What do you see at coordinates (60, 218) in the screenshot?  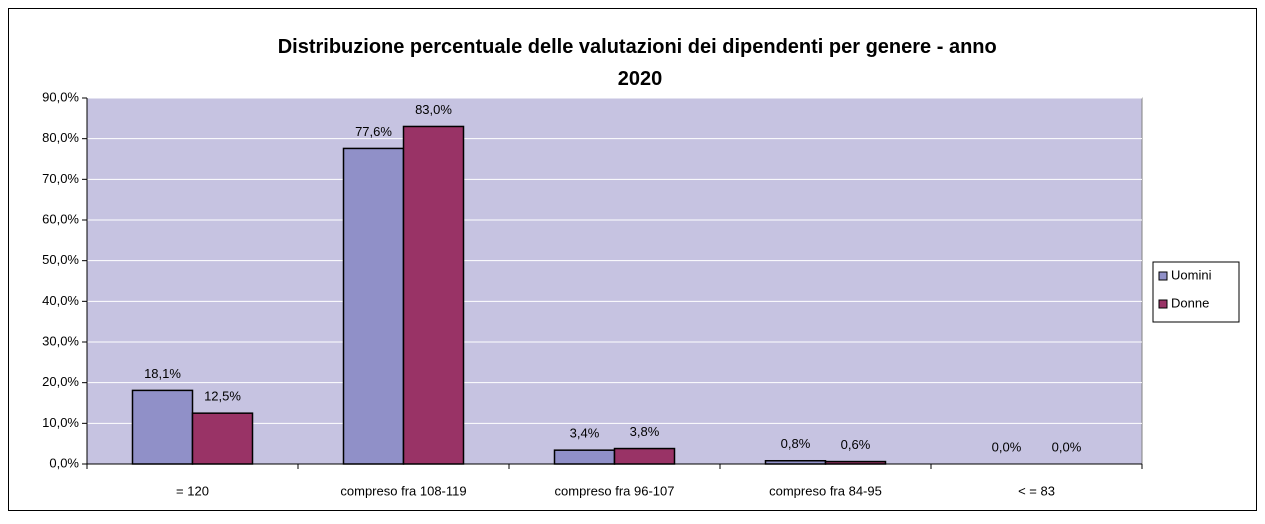 I see `y-tick-label: 60,0%` at bounding box center [60, 218].